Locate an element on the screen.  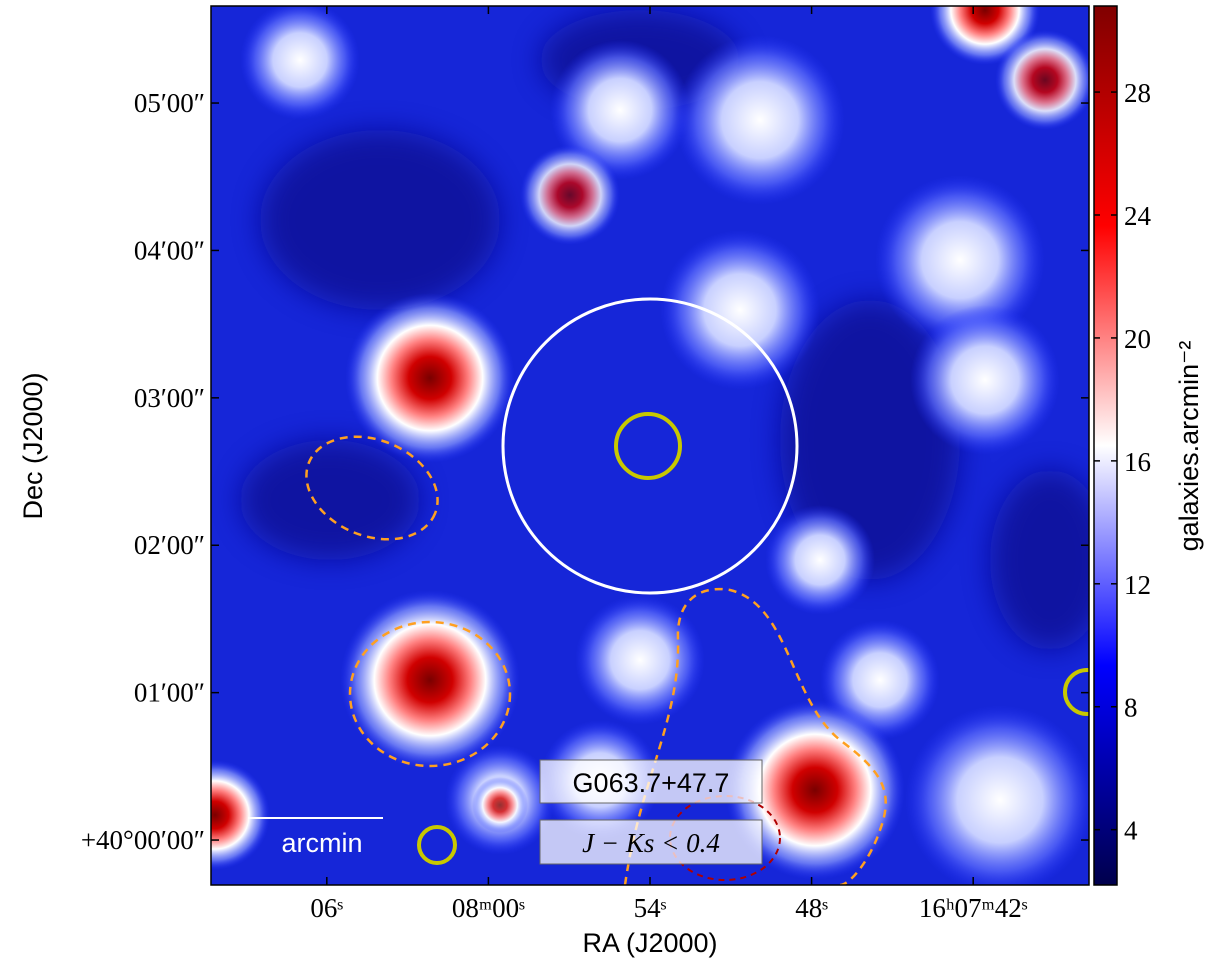
x-tick-label: 54ˢ is located at coordinates (650, 908).